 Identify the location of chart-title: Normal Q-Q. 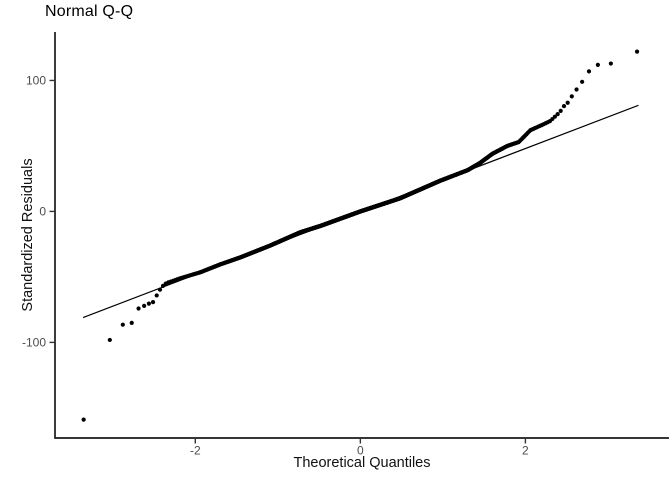
(89, 11).